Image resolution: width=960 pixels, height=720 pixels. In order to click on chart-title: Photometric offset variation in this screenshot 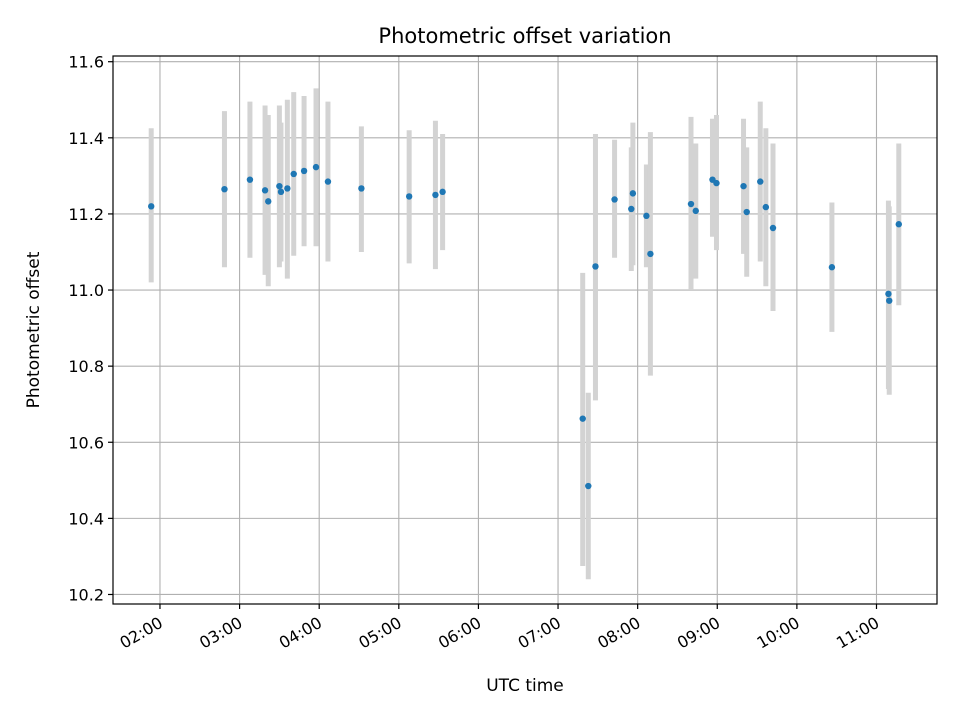, I will do `click(524, 36)`.